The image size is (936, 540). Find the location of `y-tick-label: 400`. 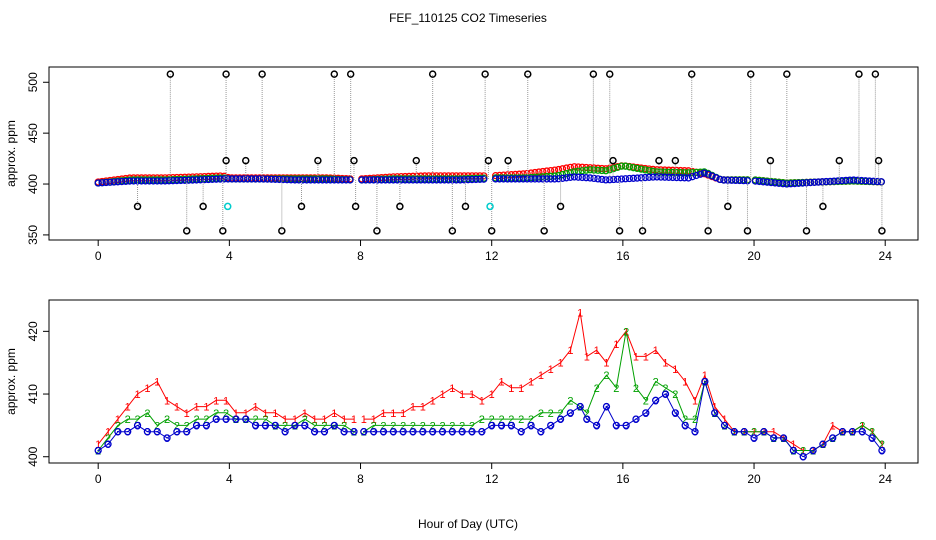

y-tick-label: 400 is located at coordinates (33, 184).